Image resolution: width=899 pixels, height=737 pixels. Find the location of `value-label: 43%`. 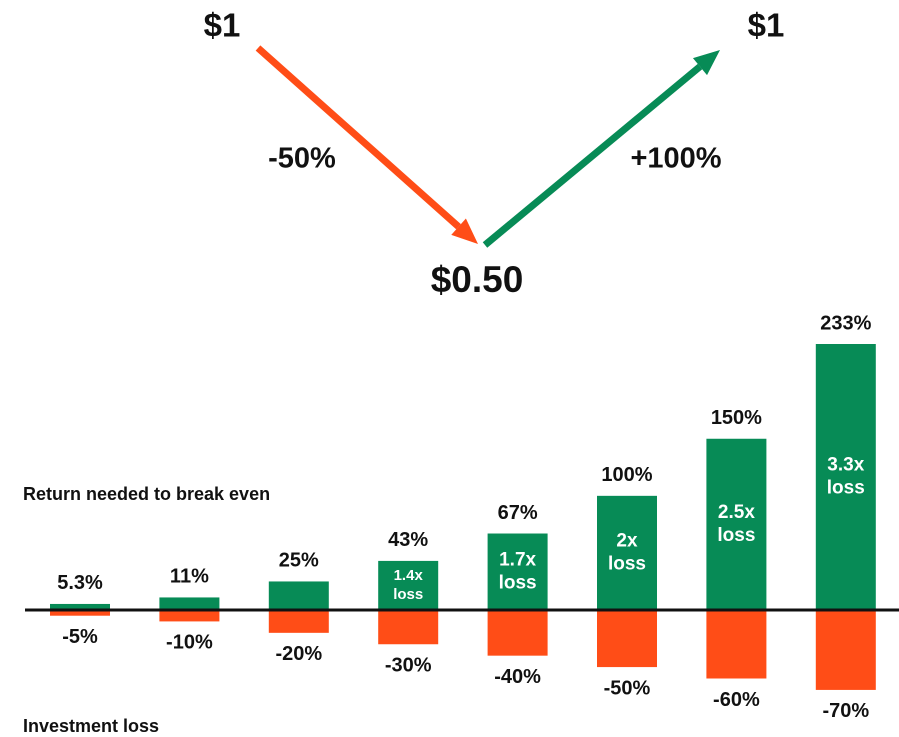

value-label: 43% is located at coordinates (408, 540).